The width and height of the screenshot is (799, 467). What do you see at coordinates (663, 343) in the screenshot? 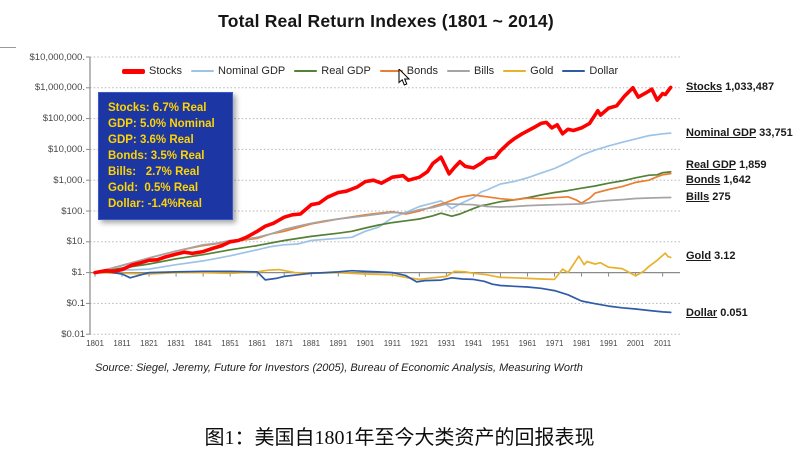
I see `x-tick-label: 2011` at bounding box center [663, 343].